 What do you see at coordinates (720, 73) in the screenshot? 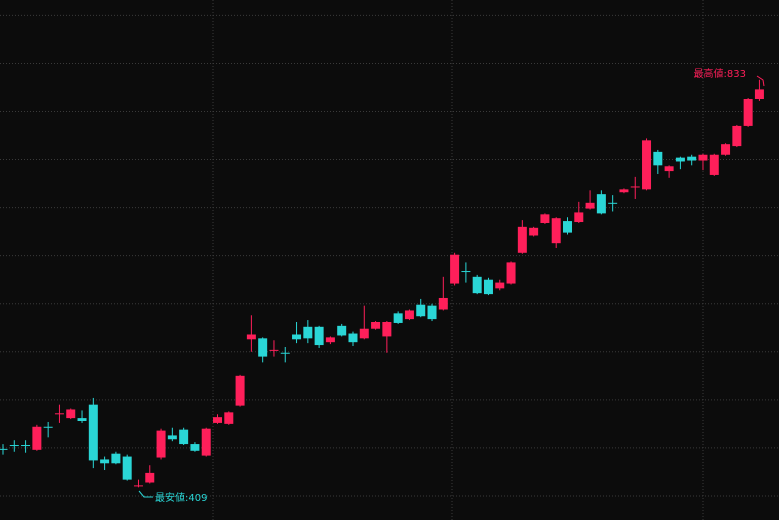
I see `high-annotation: 最高値:833` at bounding box center [720, 73].